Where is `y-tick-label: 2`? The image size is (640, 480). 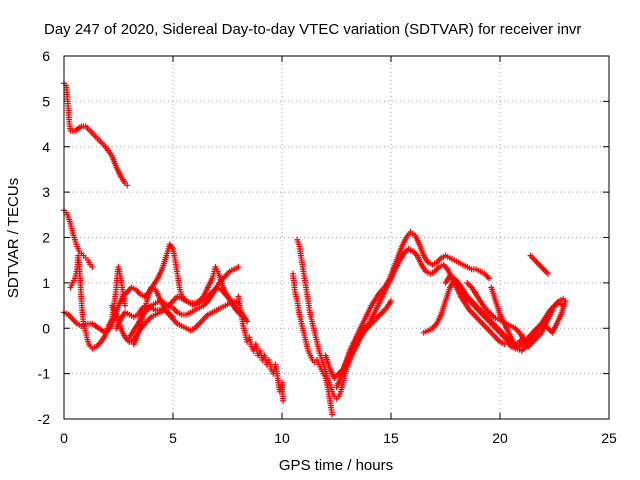
y-tick-label: 2 is located at coordinates (46, 238).